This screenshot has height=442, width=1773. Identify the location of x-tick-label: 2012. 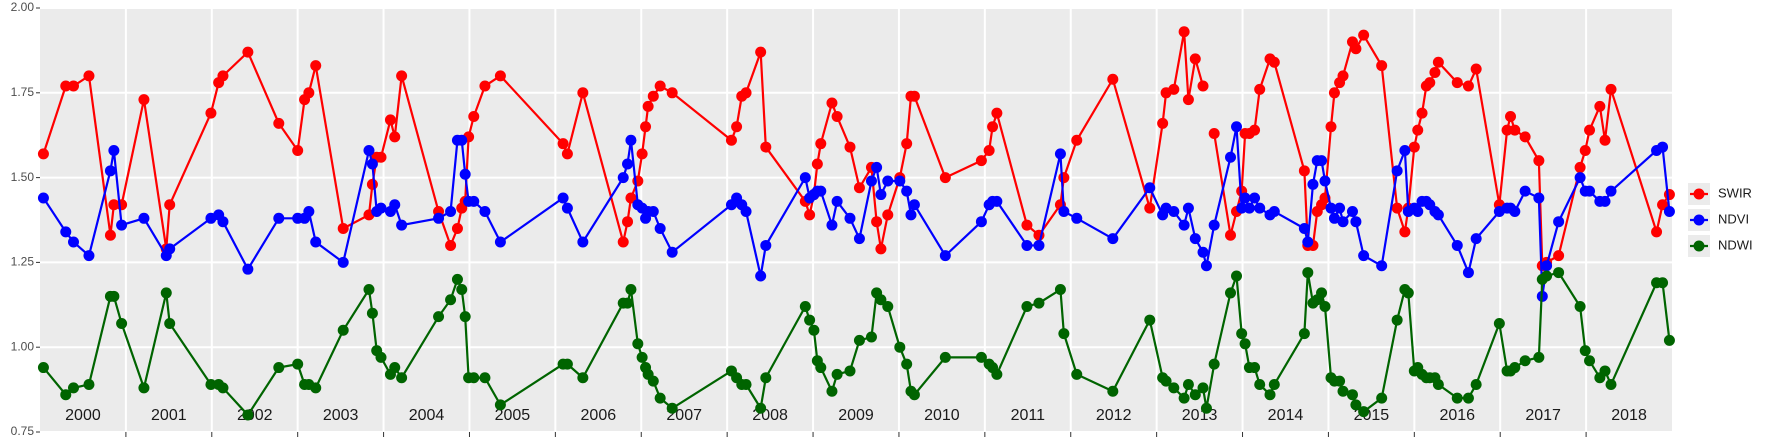
(1114, 415).